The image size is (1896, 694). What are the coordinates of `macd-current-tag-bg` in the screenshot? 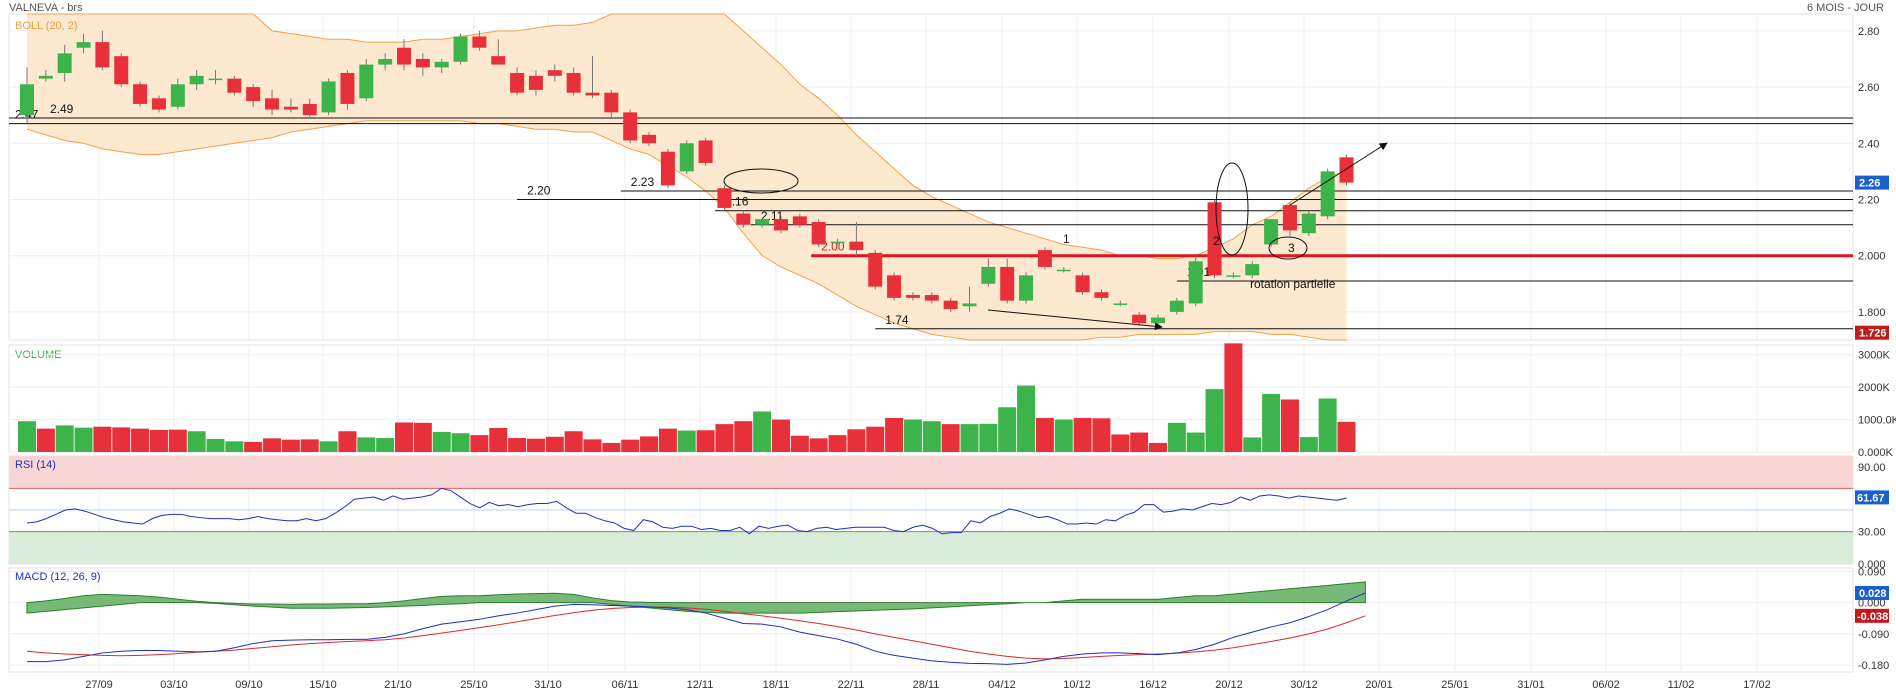 It's located at (1872, 592).